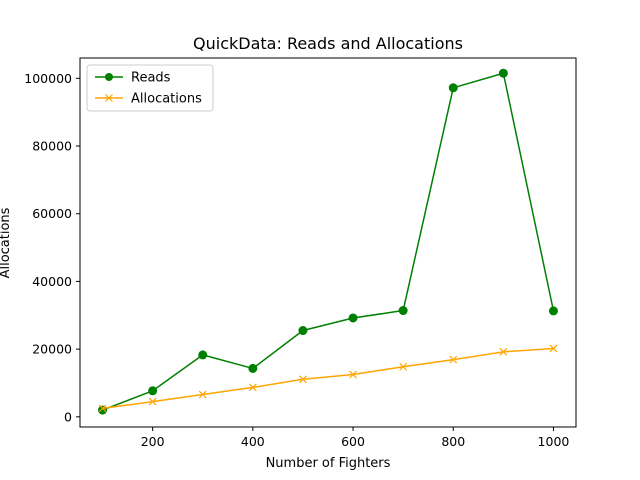 The width and height of the screenshot is (640, 480). Describe the element at coordinates (6, 242) in the screenshot. I see `y-axis-label: Allocations` at that location.